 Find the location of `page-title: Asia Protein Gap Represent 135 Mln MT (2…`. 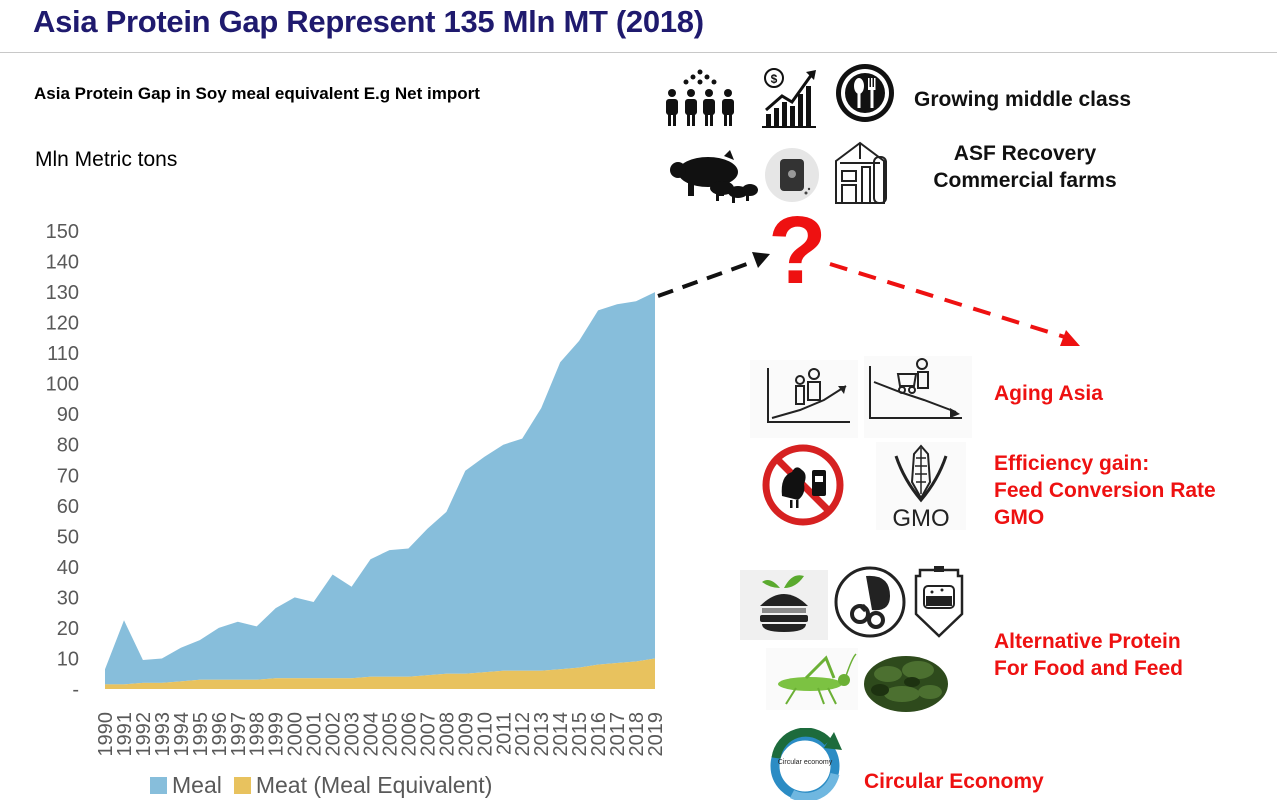

page-title: Asia Protein Gap Represent 135 Mln MT (2… is located at coordinates (368, 21).